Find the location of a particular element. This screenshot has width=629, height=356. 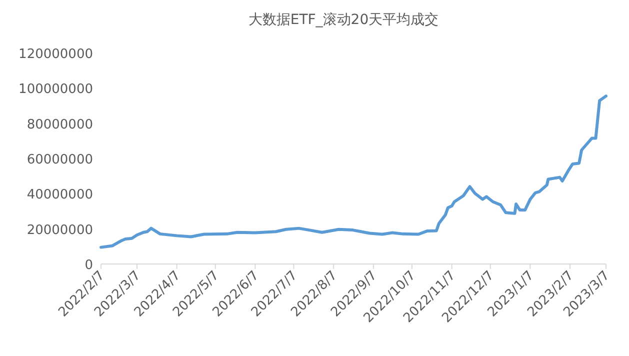

y-tick-label: 80000000 is located at coordinates (59, 124).